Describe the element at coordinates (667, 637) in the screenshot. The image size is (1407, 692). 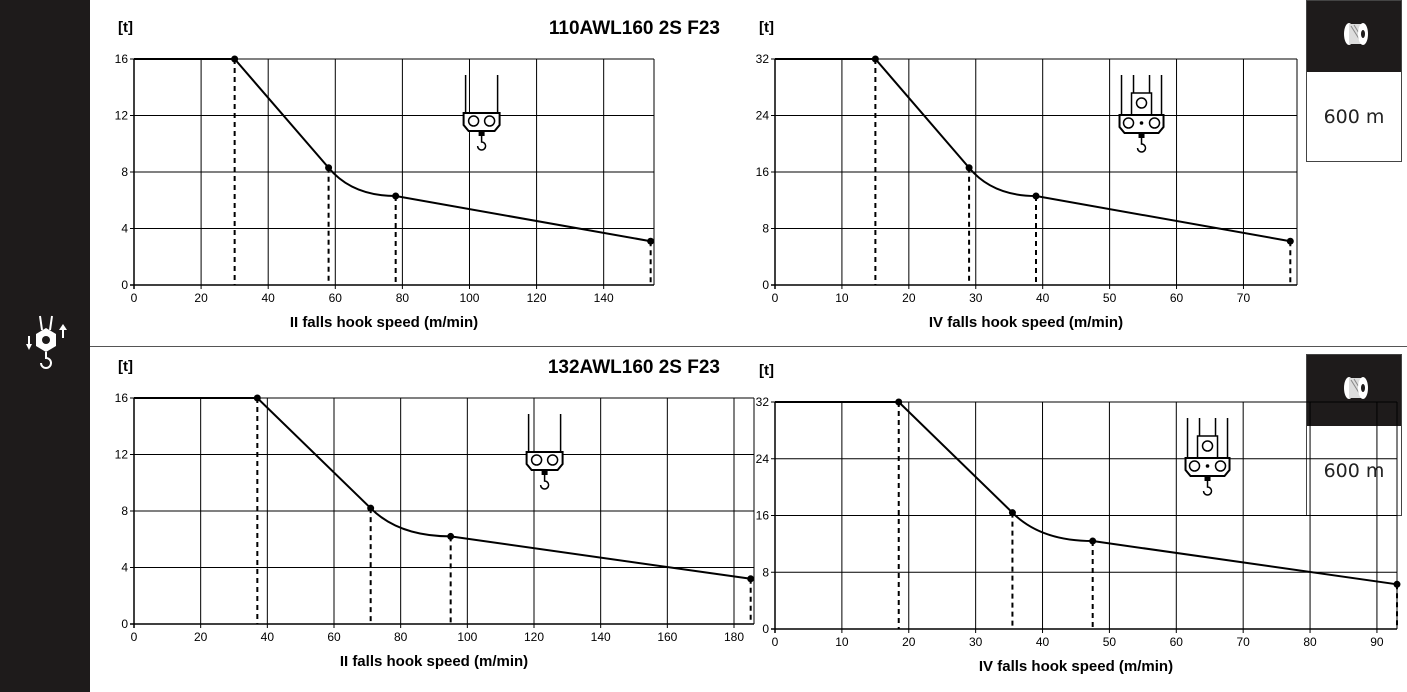
I see `x-tick-label: 160` at that location.